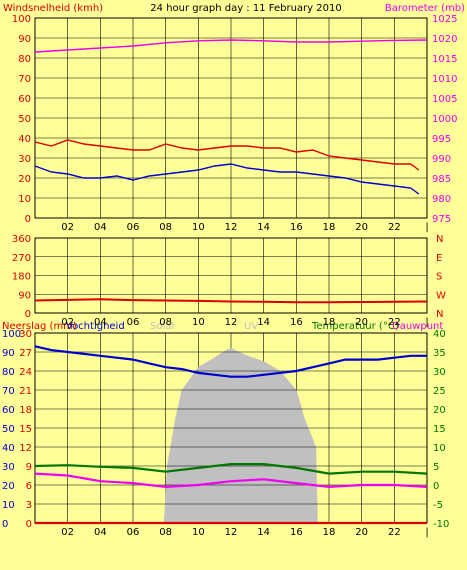 The width and height of the screenshot is (467, 570). Describe the element at coordinates (417, 326) in the screenshot. I see `legend-label: Dauwpunt` at that location.